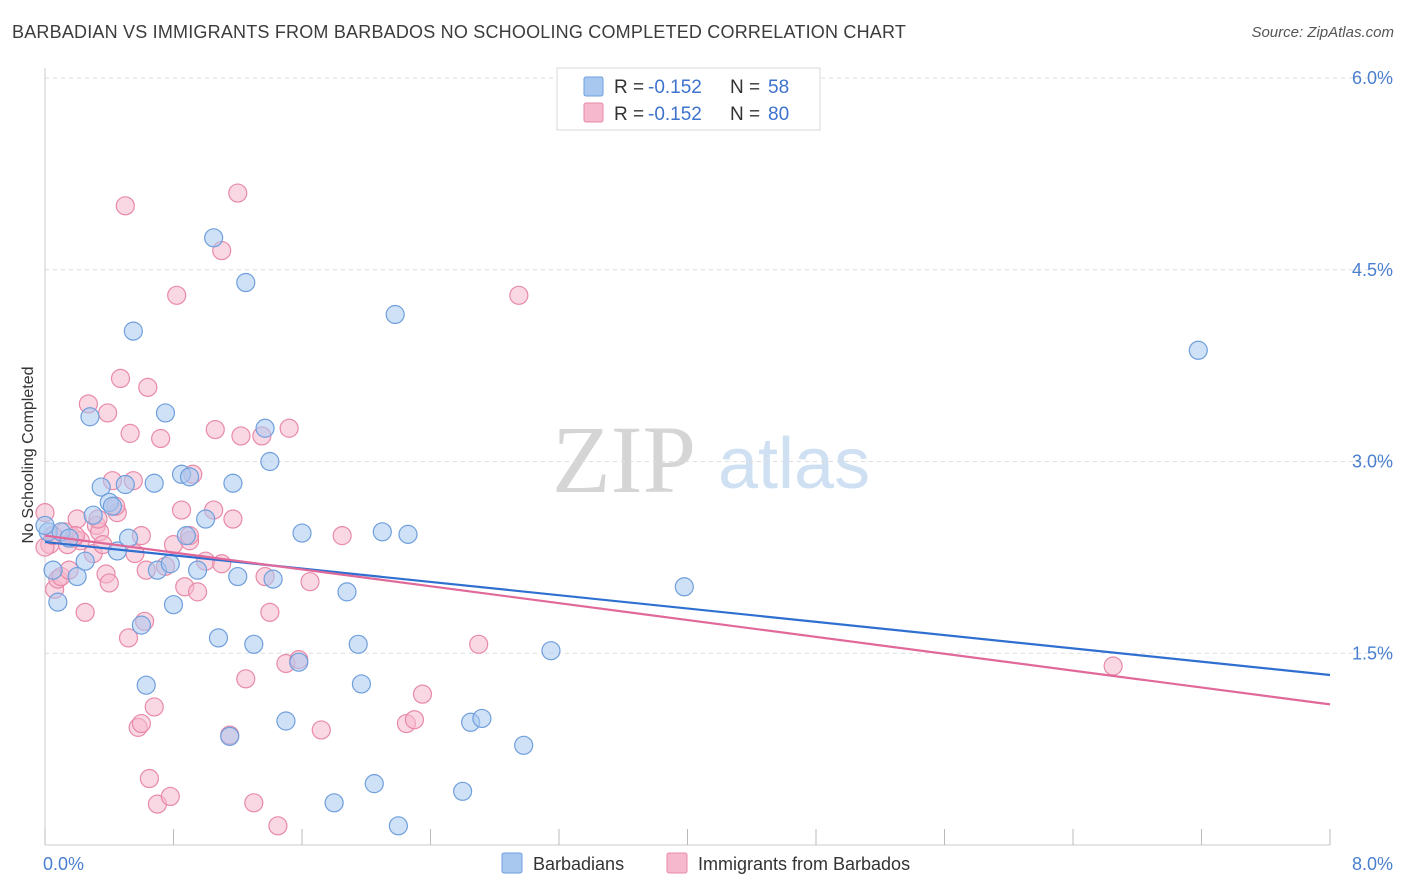  Describe the element at coordinates (1372, 653) in the screenshot. I see `y-tick-label-0: 1.5%` at that location.